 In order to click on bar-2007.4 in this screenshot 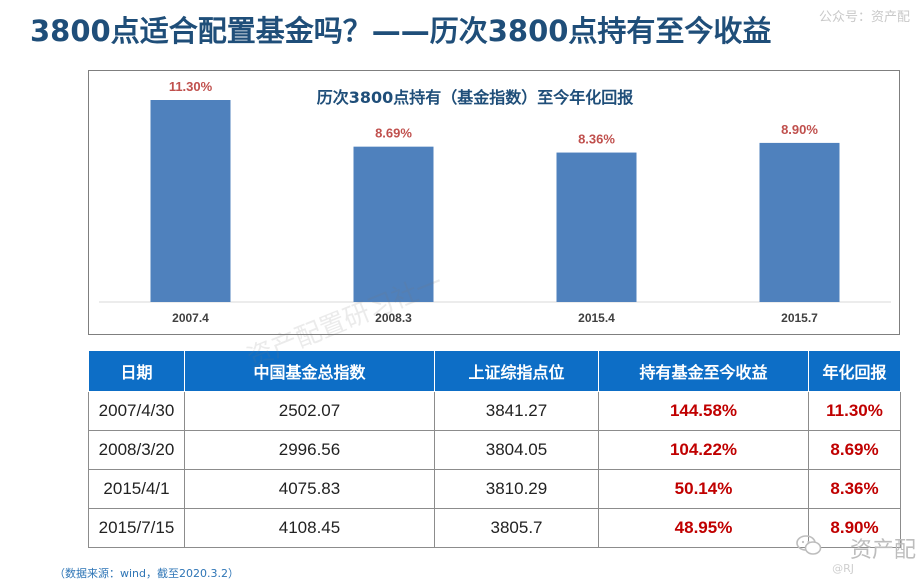, I will do `click(190, 201)`.